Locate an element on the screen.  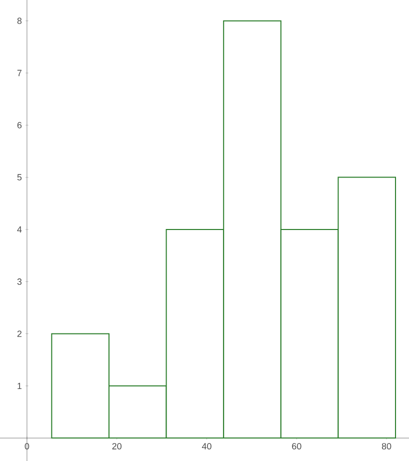
y-tick-label: 4 is located at coordinates (19, 229).